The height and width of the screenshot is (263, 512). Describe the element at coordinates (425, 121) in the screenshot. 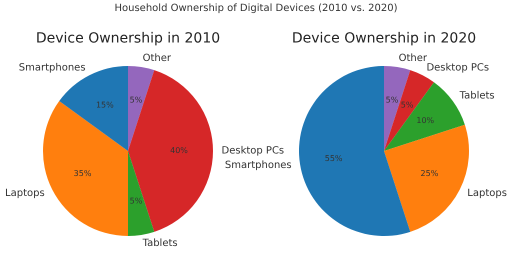

I see `data-label: 10%` at that location.